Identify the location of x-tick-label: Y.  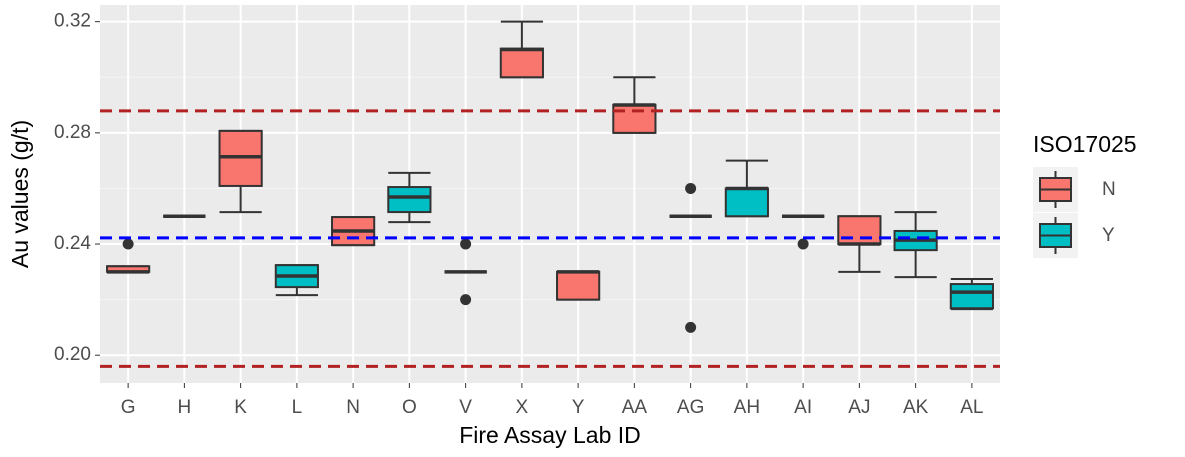
(578, 407).